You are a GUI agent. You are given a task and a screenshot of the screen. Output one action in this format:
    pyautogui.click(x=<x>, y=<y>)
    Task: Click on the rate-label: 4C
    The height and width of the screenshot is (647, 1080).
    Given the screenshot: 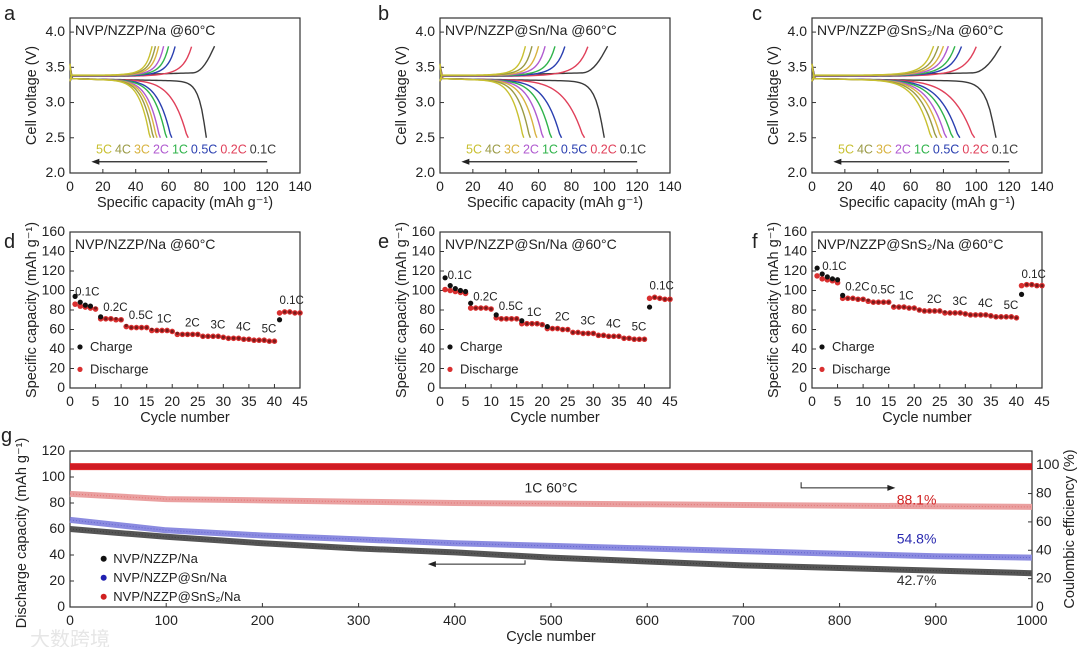 What is the action you would take?
    pyautogui.click(x=985, y=304)
    